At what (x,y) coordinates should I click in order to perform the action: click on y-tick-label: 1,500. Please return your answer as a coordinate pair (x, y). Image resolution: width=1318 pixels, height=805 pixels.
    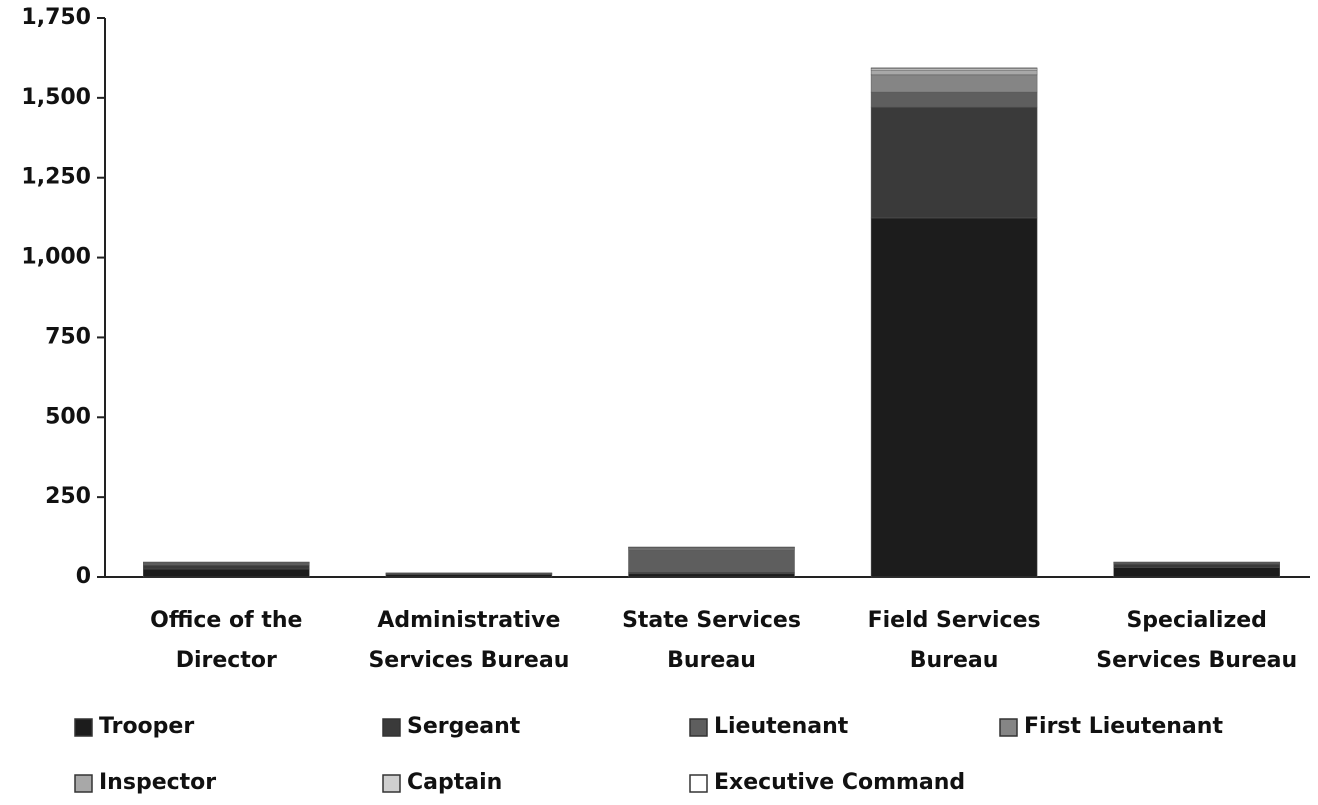
    Looking at the image, I should click on (56, 97).